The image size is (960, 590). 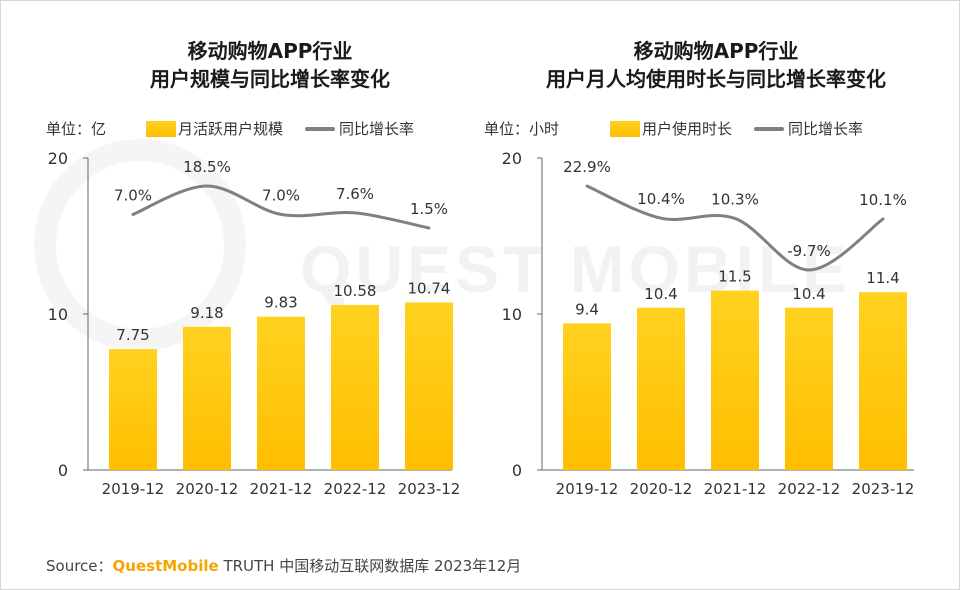 What do you see at coordinates (587, 489) in the screenshot?
I see `chart-2-x-tick-label: 2019-12` at bounding box center [587, 489].